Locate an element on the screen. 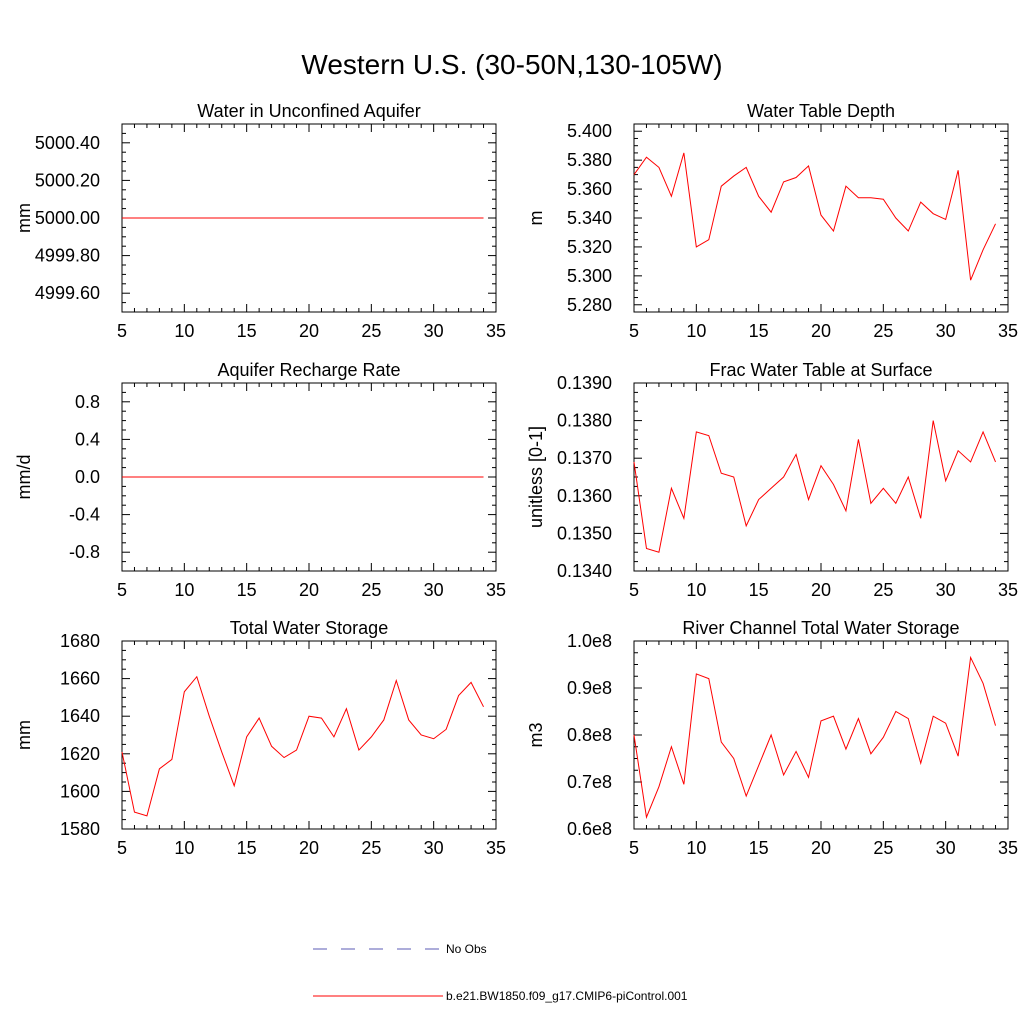  legend-model-label: b.e21.BW1850.f09_g17.CMIP6-piControl.001 is located at coordinates (567, 996).